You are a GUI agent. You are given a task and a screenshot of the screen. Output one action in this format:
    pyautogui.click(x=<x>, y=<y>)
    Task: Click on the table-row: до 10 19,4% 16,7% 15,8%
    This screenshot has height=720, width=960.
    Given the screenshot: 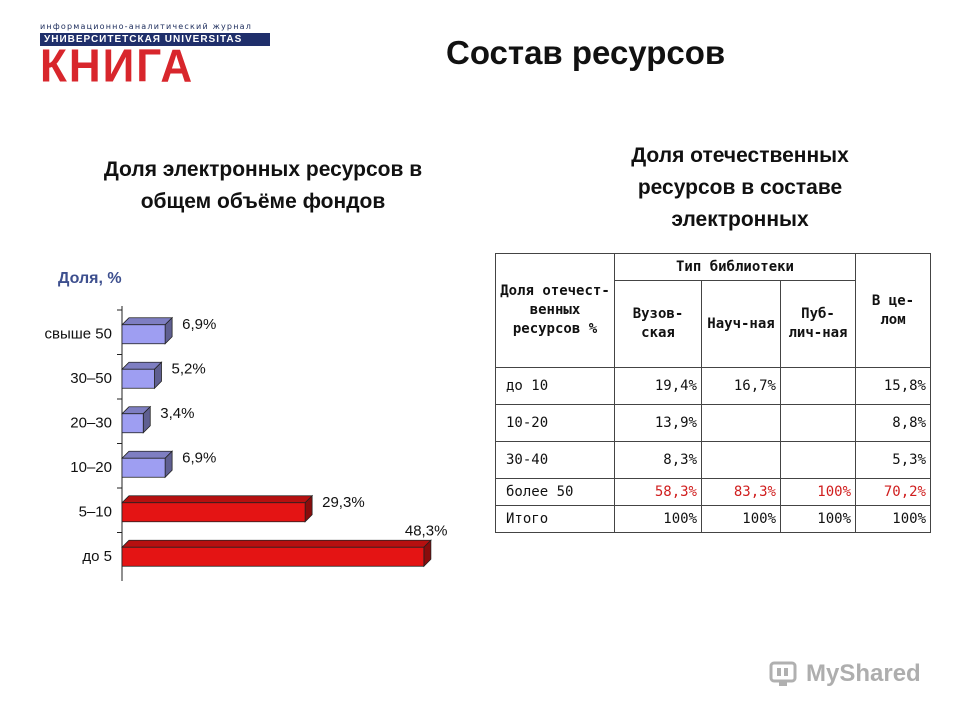 What is the action you would take?
    pyautogui.click(x=713, y=386)
    